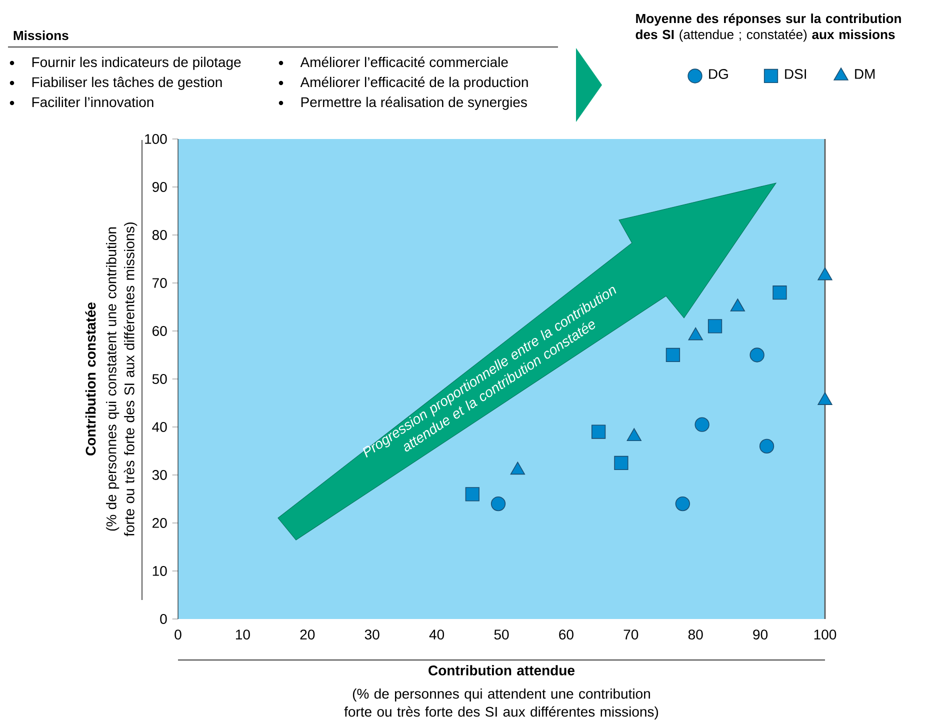 The image size is (950, 728). What do you see at coordinates (795, 74) in the screenshot?
I see `legend-label: DSI` at bounding box center [795, 74].